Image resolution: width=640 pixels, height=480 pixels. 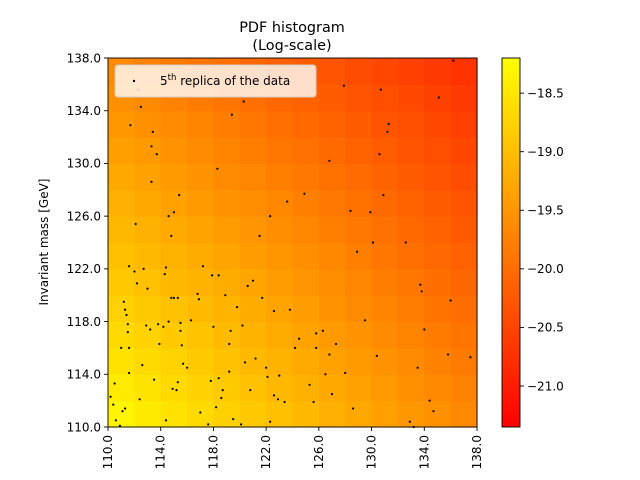 I want to click on y-tick-label: 114.0, so click(x=84, y=375).